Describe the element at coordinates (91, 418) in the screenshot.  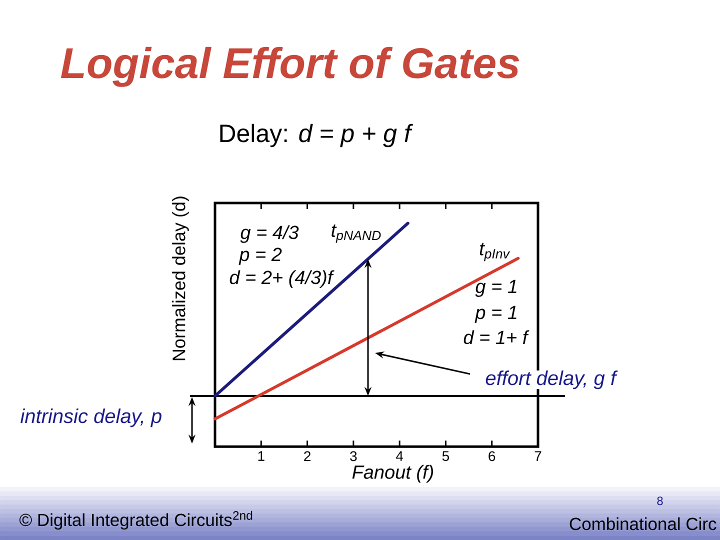
I see `text: intrinsic delay, p` at that location.